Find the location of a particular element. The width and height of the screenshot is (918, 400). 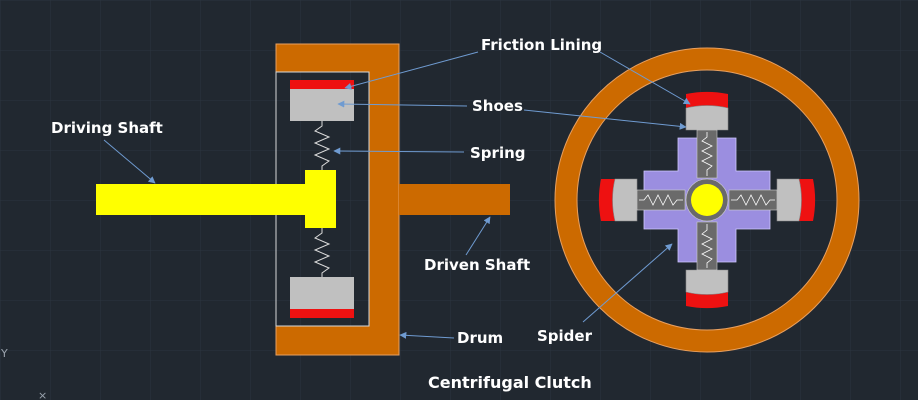

diagram-title: Centrifugal Clutch is located at coordinates (510, 382).